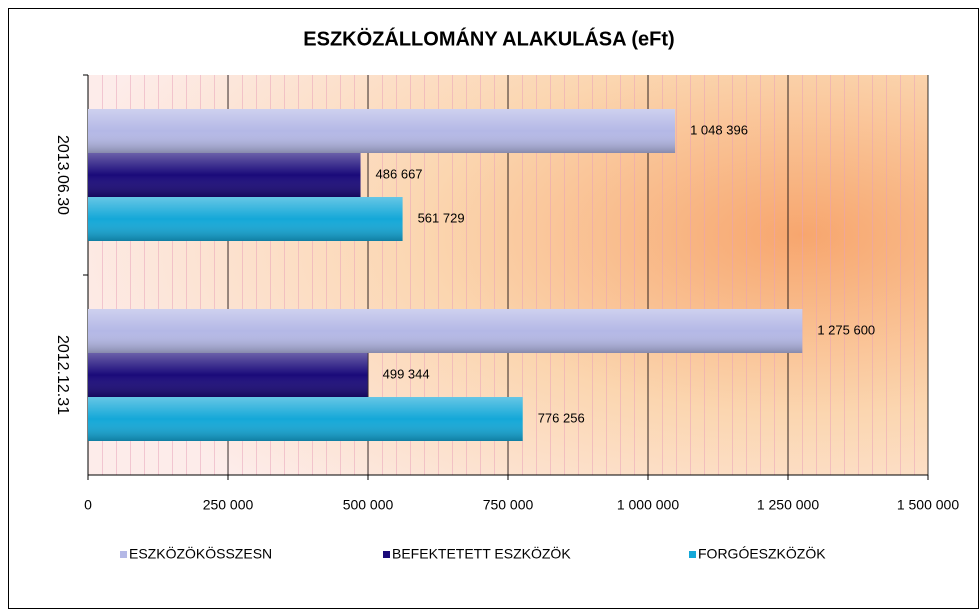  What do you see at coordinates (399, 173) in the screenshot?
I see `data-label: 486 667` at bounding box center [399, 173].